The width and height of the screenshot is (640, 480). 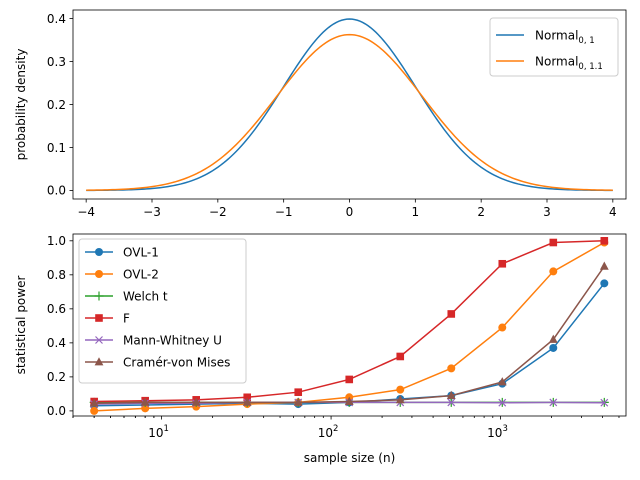 I want to click on x-tick-label: −1, so click(x=284, y=212).